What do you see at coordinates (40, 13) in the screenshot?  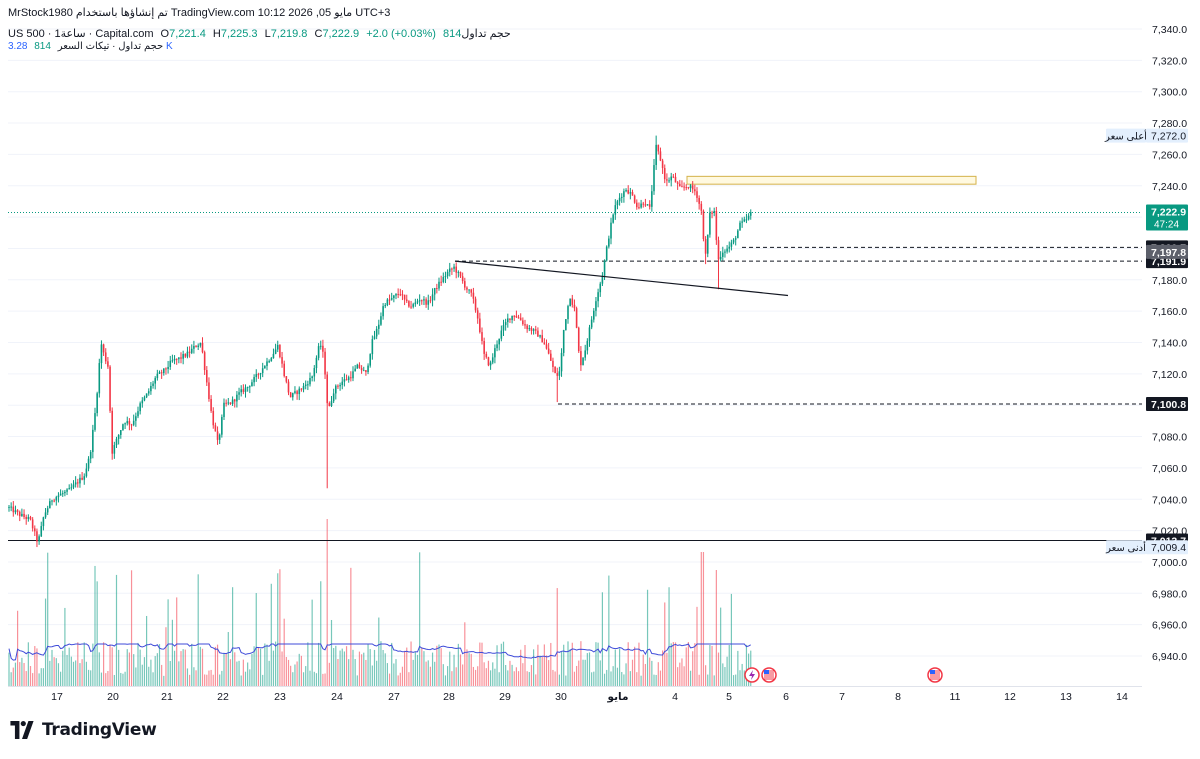 I see `author-name: MrStock1980` at bounding box center [40, 13].